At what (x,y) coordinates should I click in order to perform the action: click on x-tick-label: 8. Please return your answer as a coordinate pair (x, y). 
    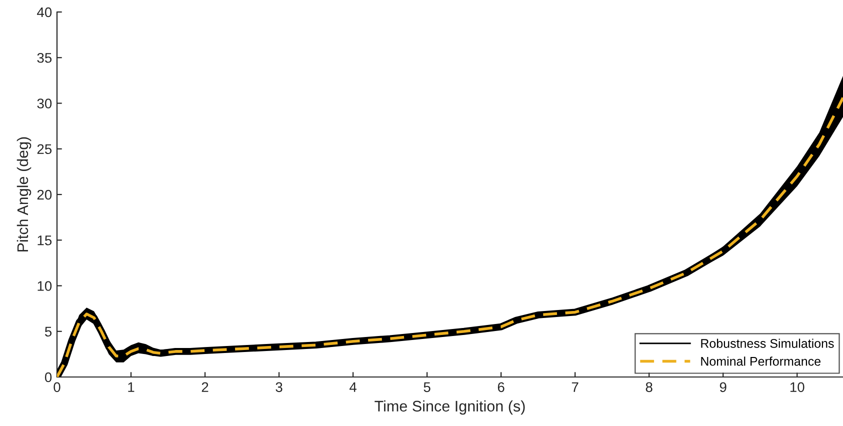
    Looking at the image, I should click on (649, 387).